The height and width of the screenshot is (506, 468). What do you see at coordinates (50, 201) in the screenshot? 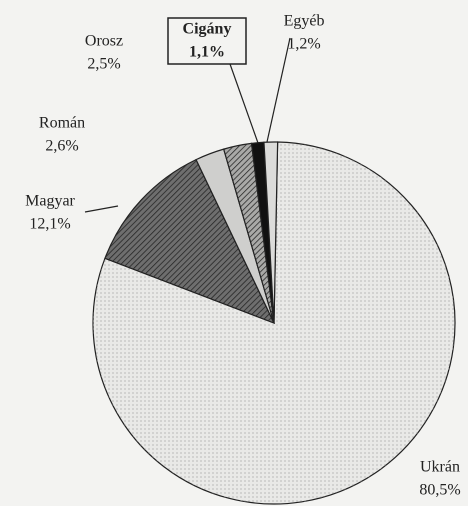
I see `slice-label: Magyar` at bounding box center [50, 201].